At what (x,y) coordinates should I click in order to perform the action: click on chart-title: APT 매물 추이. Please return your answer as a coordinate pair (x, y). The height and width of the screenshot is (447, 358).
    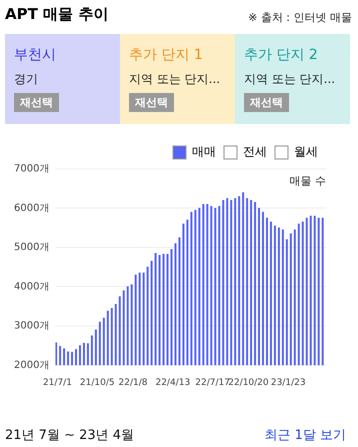
    Looking at the image, I should click on (56, 14).